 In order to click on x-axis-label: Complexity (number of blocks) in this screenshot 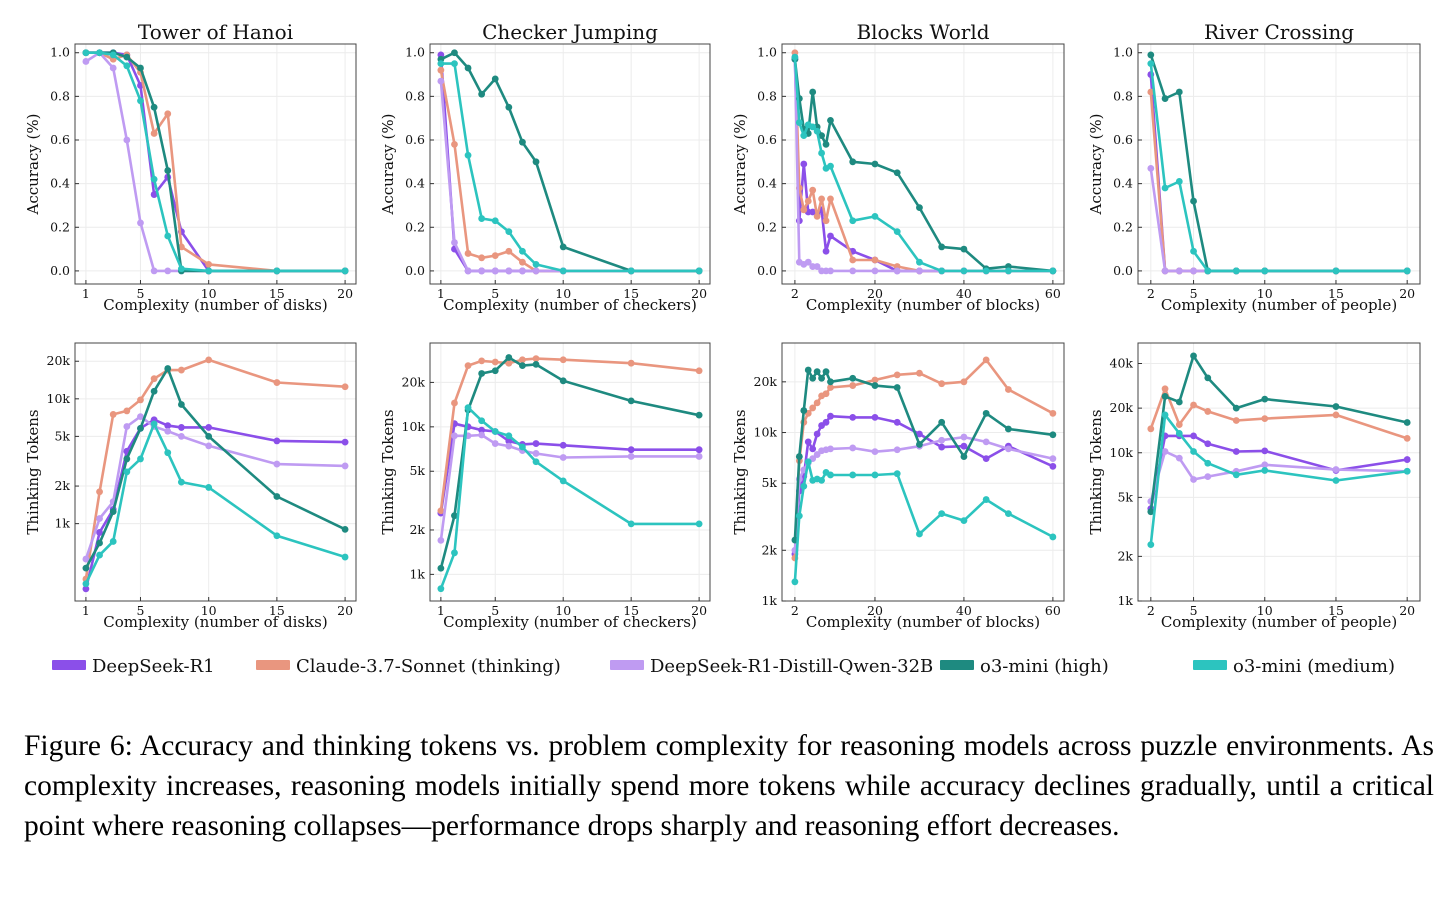, I will do `click(923, 305)`.